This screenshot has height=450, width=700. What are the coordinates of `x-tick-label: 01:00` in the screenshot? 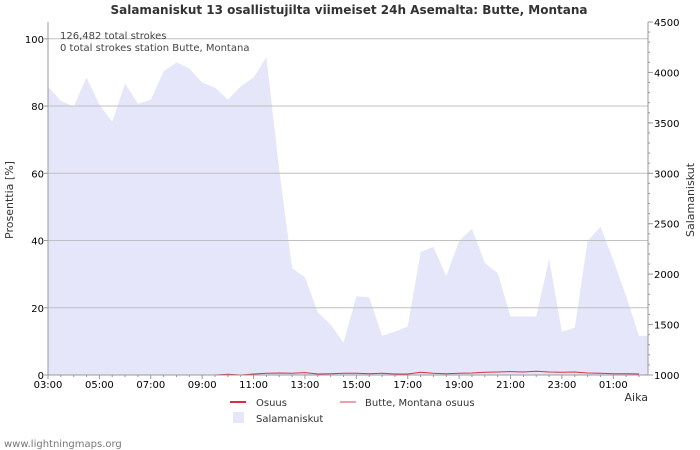 It's located at (613, 385).